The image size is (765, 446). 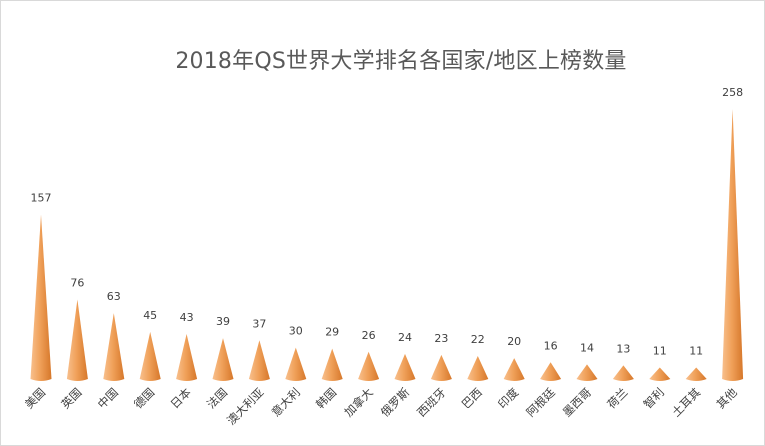 I want to click on data-label-美国: 157, so click(x=41, y=198).